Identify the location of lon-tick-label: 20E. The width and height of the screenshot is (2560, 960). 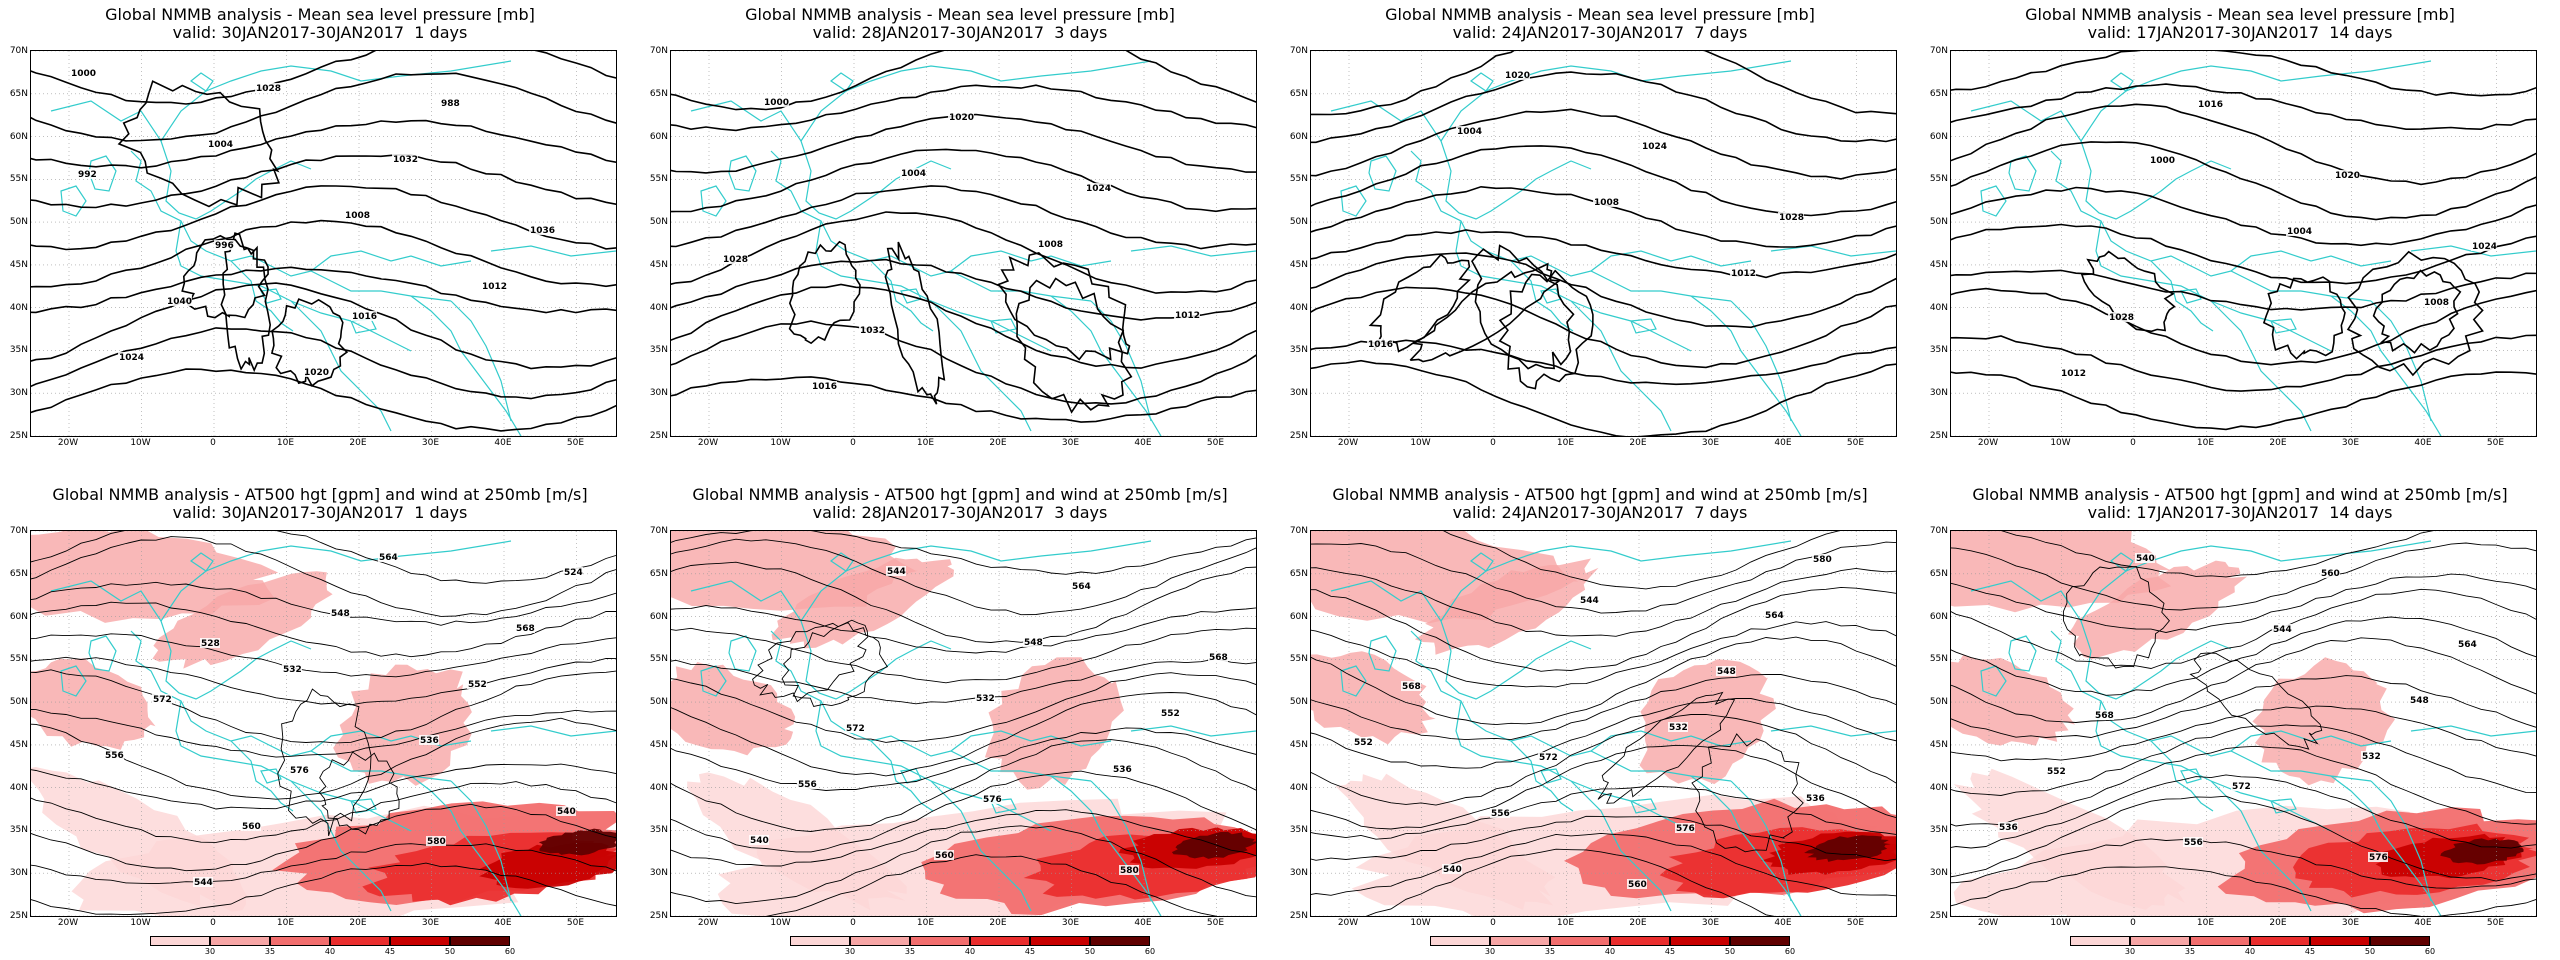
(998, 923).